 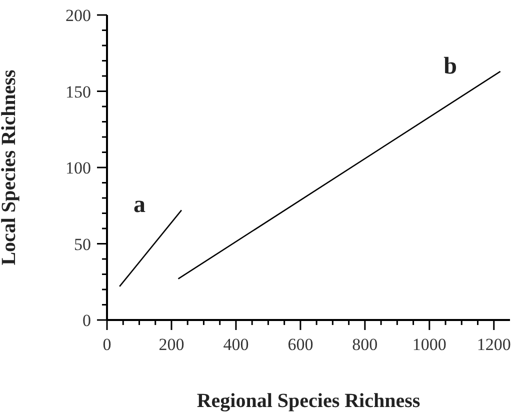 What do you see at coordinates (451, 66) in the screenshot?
I see `annotation: b` at bounding box center [451, 66].